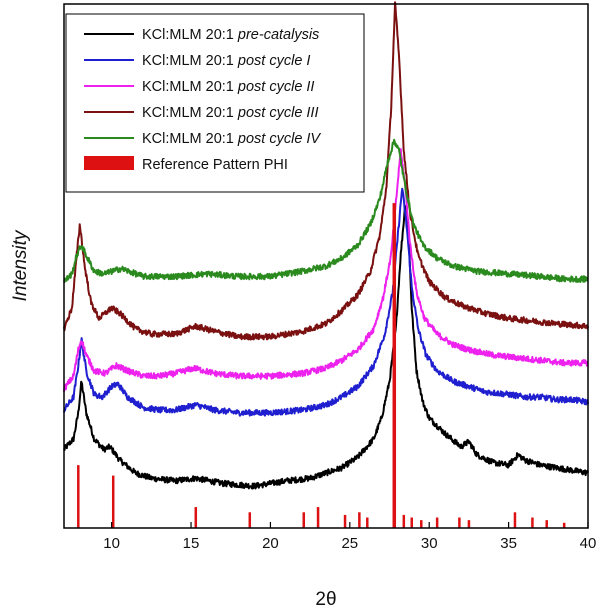 The height and width of the screenshot is (616, 604). What do you see at coordinates (349, 543) in the screenshot?
I see `x-tick-label-25: 25` at bounding box center [349, 543].